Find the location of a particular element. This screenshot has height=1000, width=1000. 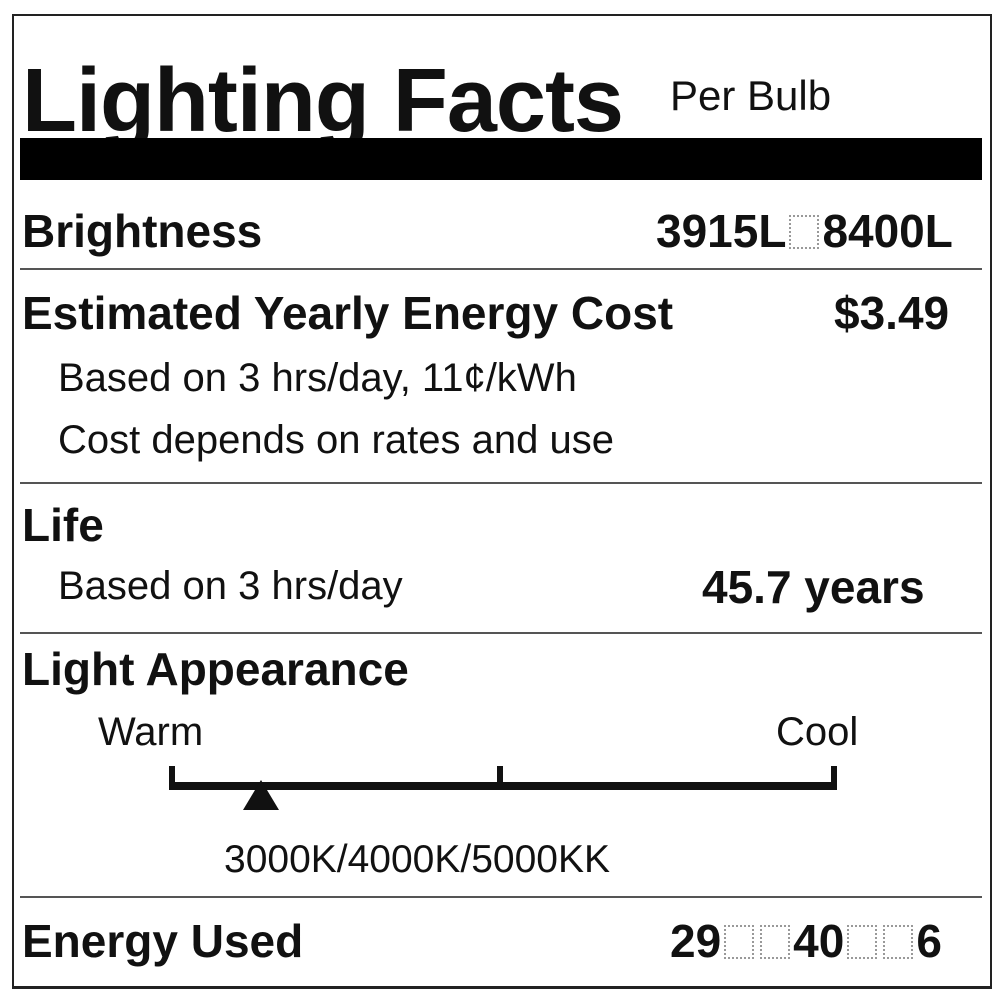

life-note: Based on 3 hrs/day is located at coordinates (230, 586).